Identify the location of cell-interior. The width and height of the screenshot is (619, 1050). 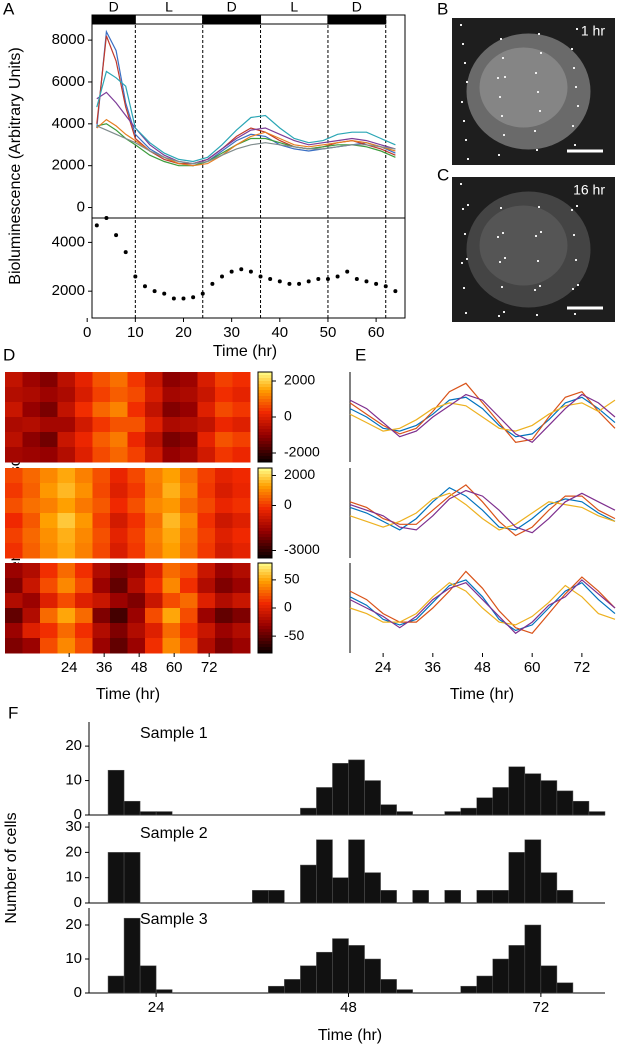
(523, 245).